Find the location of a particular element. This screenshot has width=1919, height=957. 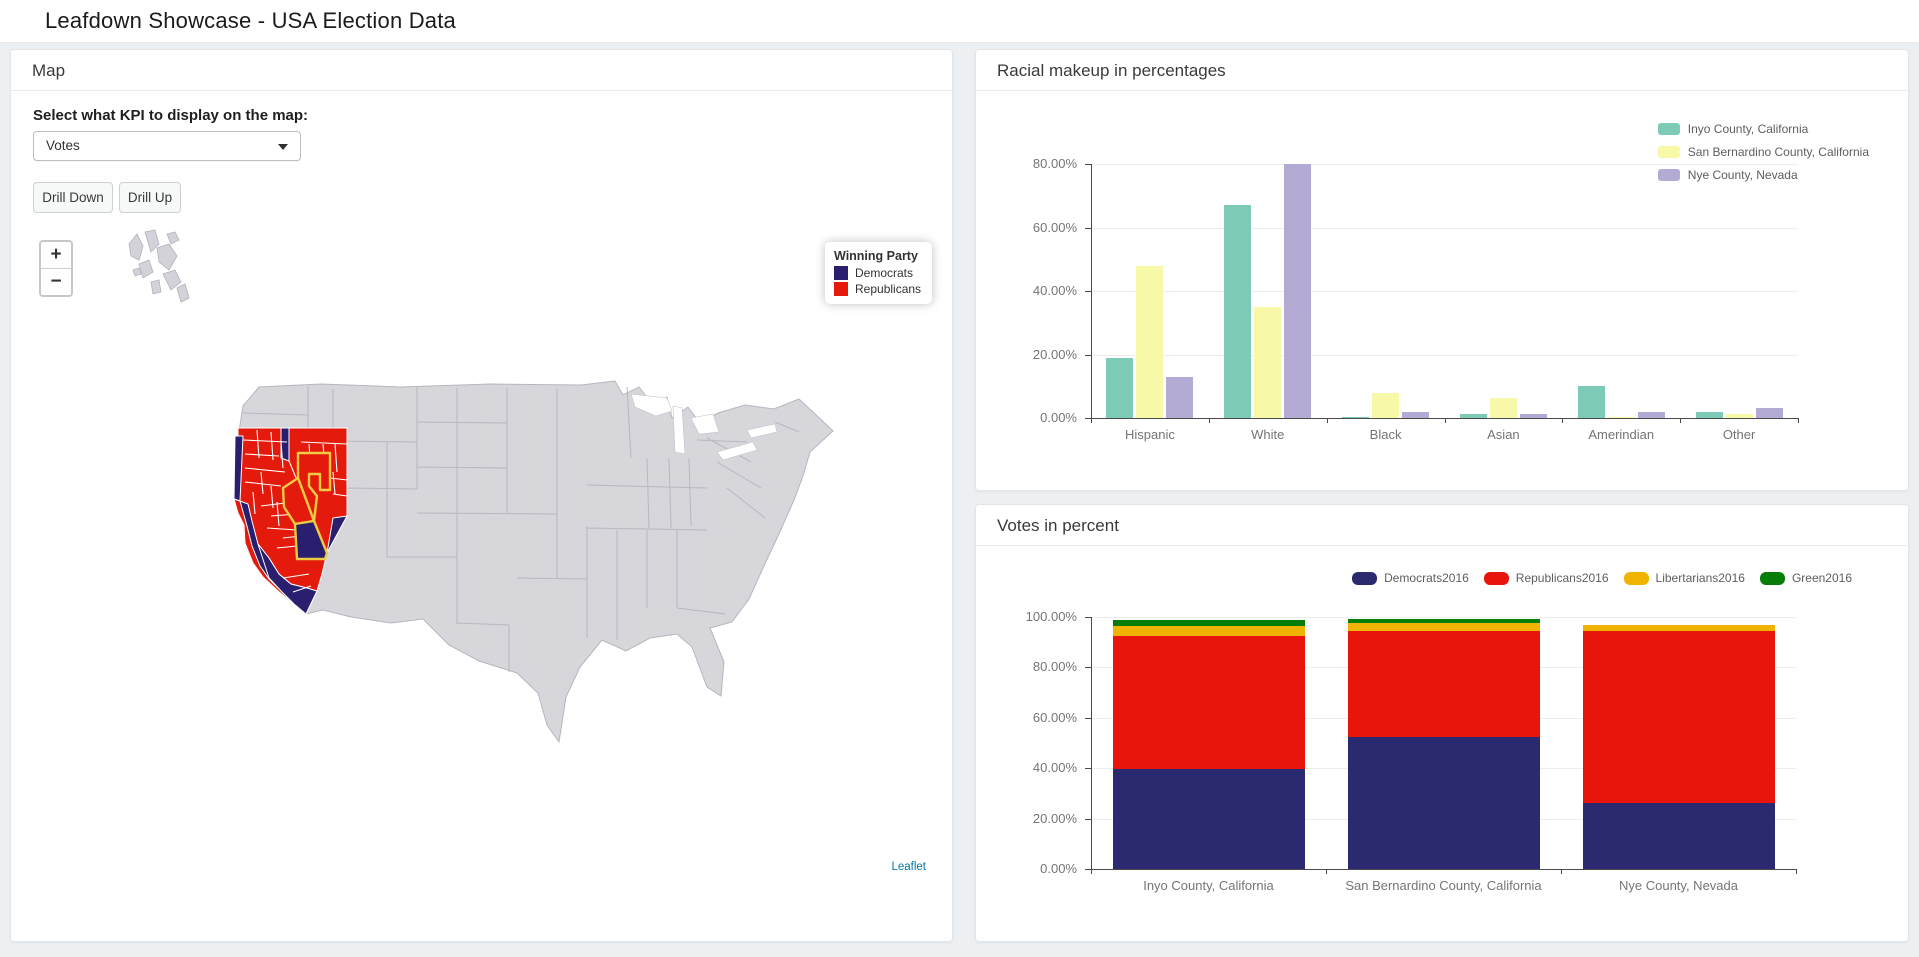

legend-item: Republicans2016 is located at coordinates (1546, 578).